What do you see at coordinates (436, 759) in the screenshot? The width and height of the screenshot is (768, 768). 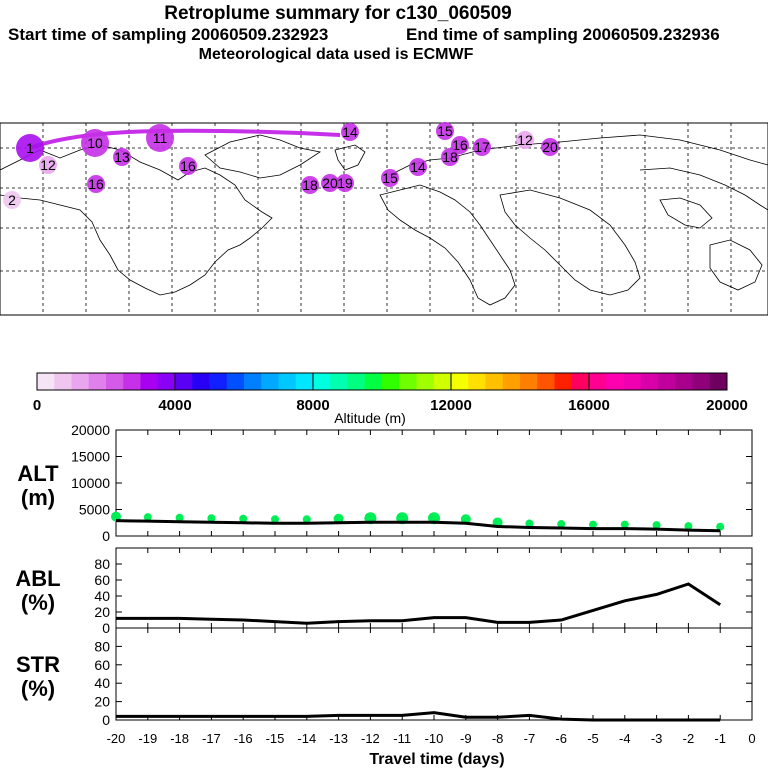 I see `x-axis-label: Travel time (days)` at bounding box center [436, 759].